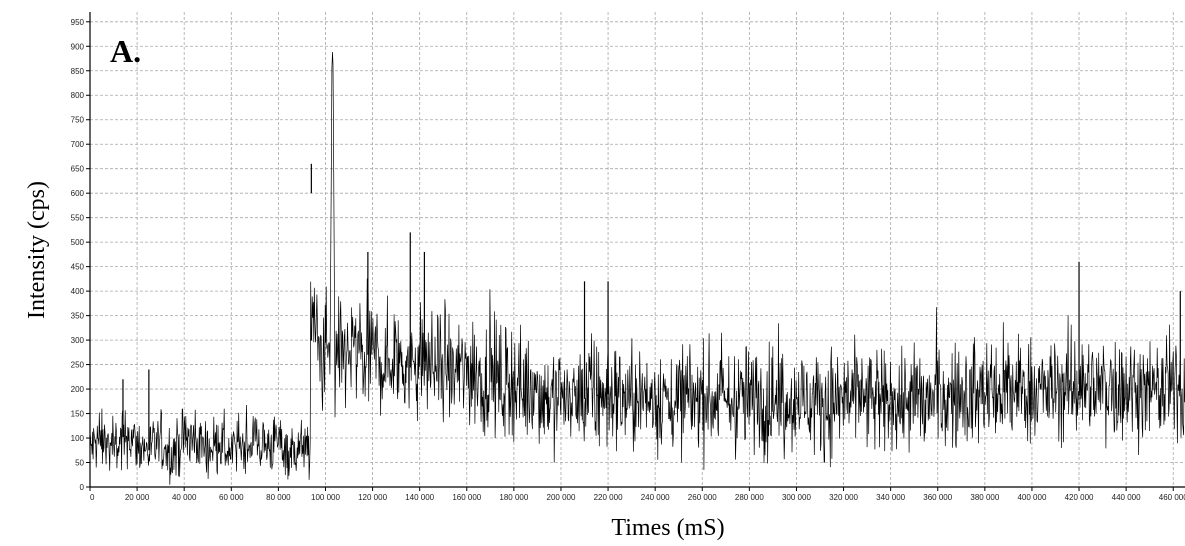 Image resolution: width=1185 pixels, height=546 pixels. What do you see at coordinates (78, 22) in the screenshot?
I see `y-tick-label: 950` at bounding box center [78, 22].